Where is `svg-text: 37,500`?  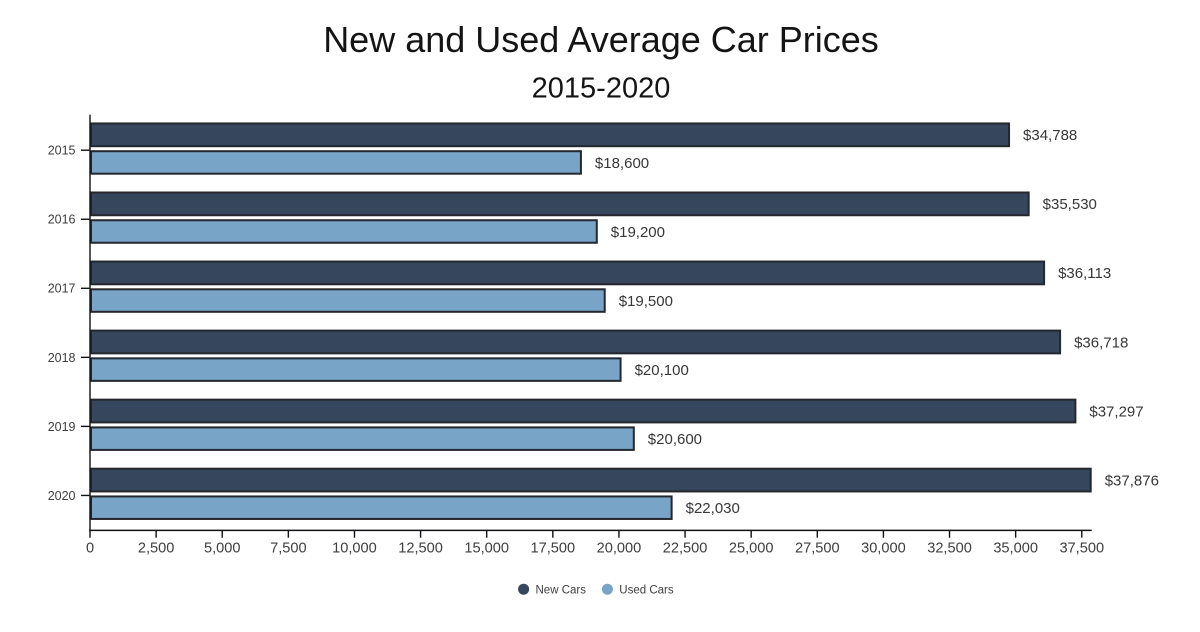 svg-text: 37,500 is located at coordinates (1081, 548).